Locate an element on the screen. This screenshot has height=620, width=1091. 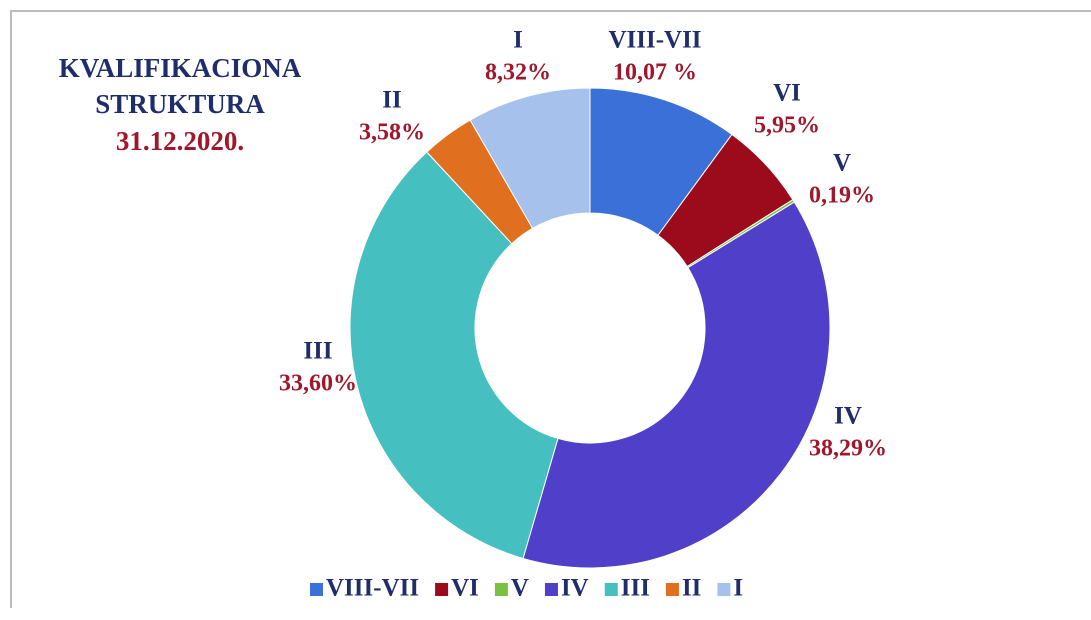
slice-name: I is located at coordinates (518, 40).